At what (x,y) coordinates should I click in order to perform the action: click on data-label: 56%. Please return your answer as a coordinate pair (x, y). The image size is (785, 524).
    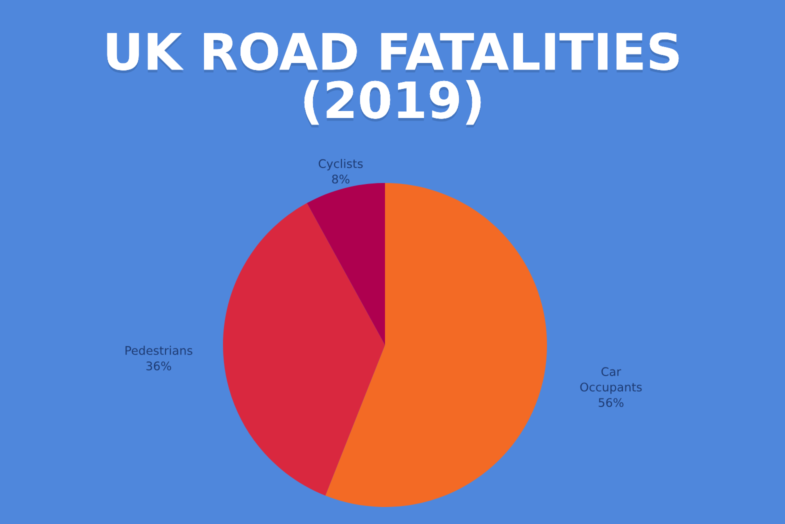
    Looking at the image, I should click on (611, 402).